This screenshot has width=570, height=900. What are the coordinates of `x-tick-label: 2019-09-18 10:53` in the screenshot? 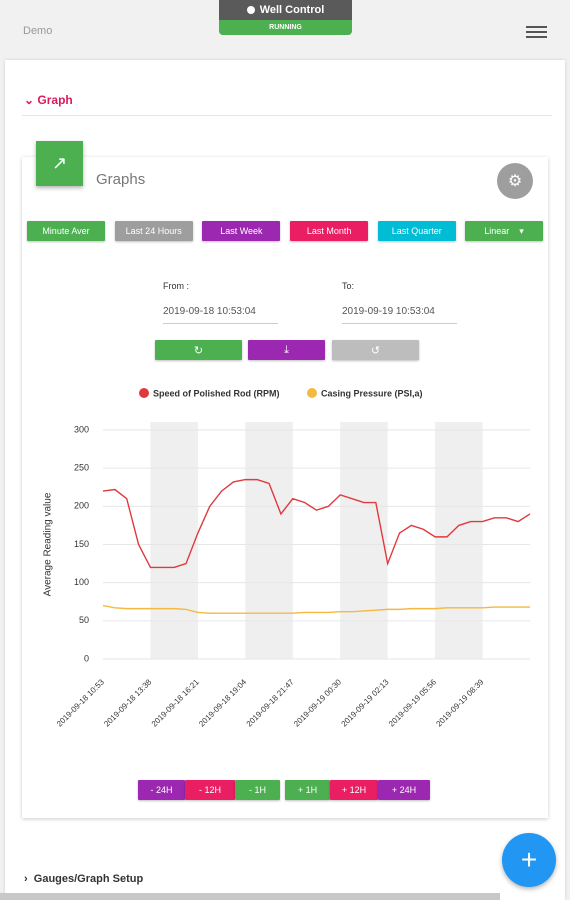 It's located at (80, 702).